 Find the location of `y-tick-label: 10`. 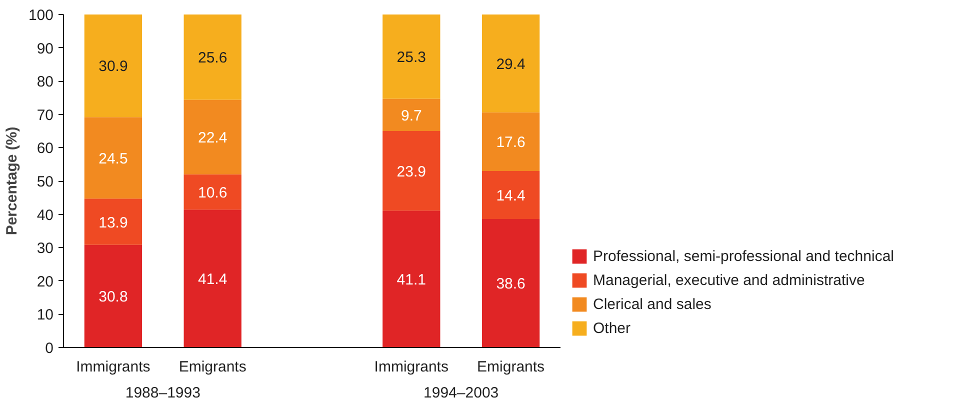

y-tick-label: 10 is located at coordinates (45, 315).